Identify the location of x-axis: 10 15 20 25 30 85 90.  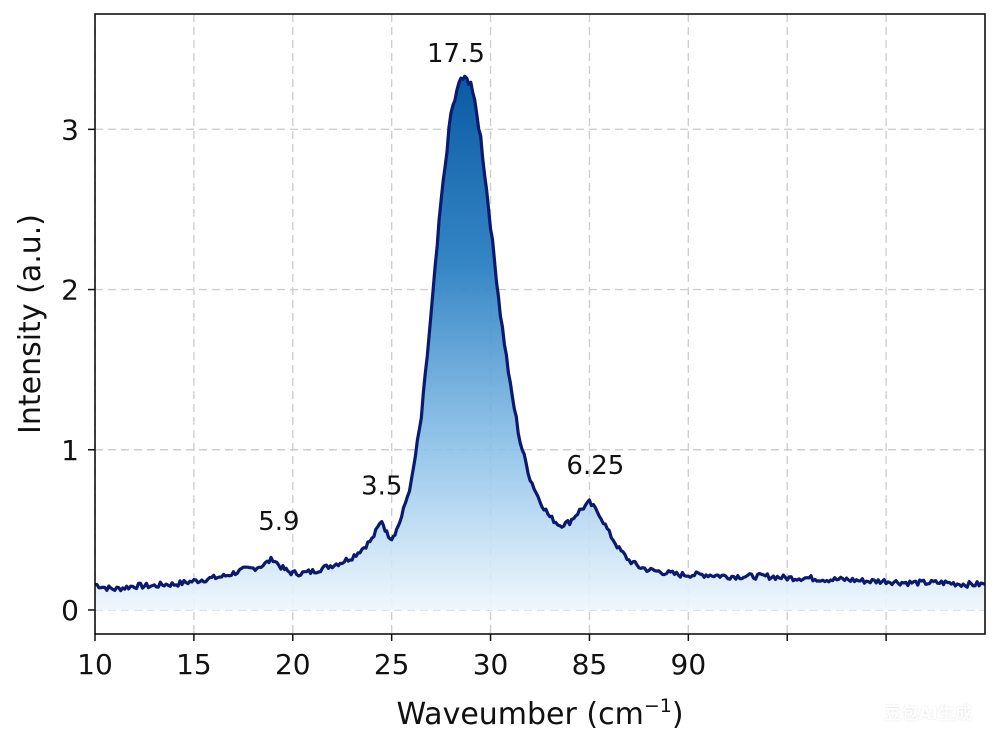
(482, 657).